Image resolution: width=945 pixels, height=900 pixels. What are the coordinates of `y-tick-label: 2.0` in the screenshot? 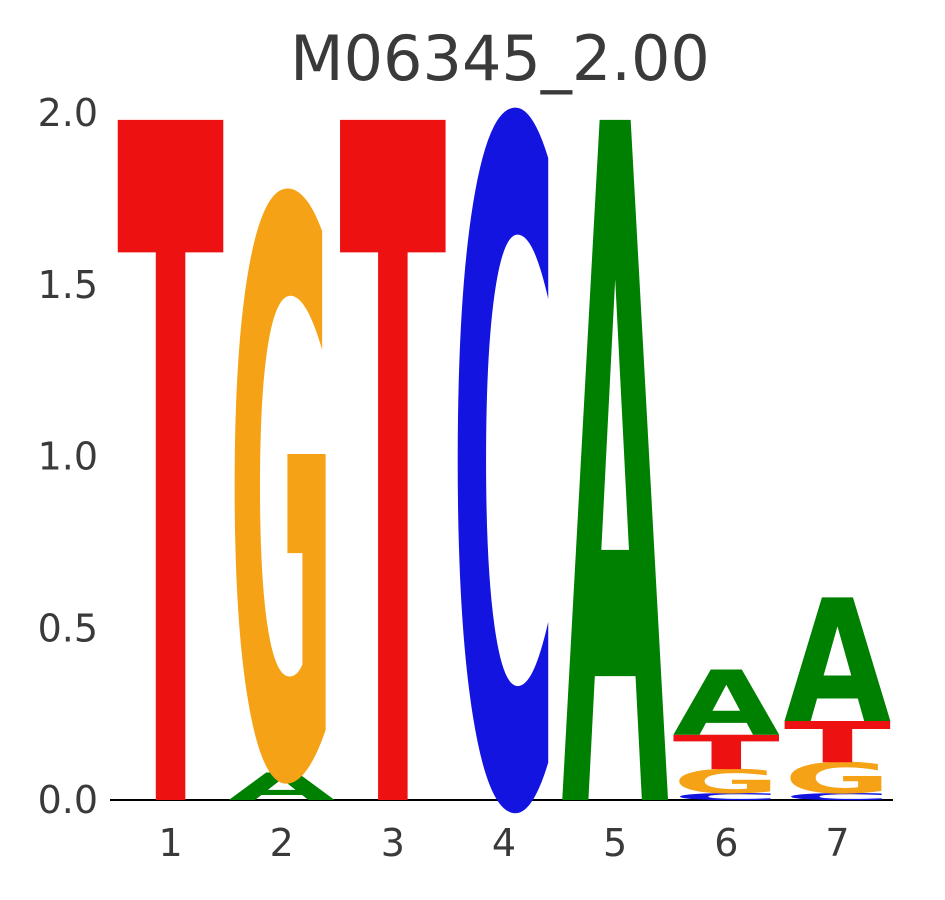 It's located at (68, 113).